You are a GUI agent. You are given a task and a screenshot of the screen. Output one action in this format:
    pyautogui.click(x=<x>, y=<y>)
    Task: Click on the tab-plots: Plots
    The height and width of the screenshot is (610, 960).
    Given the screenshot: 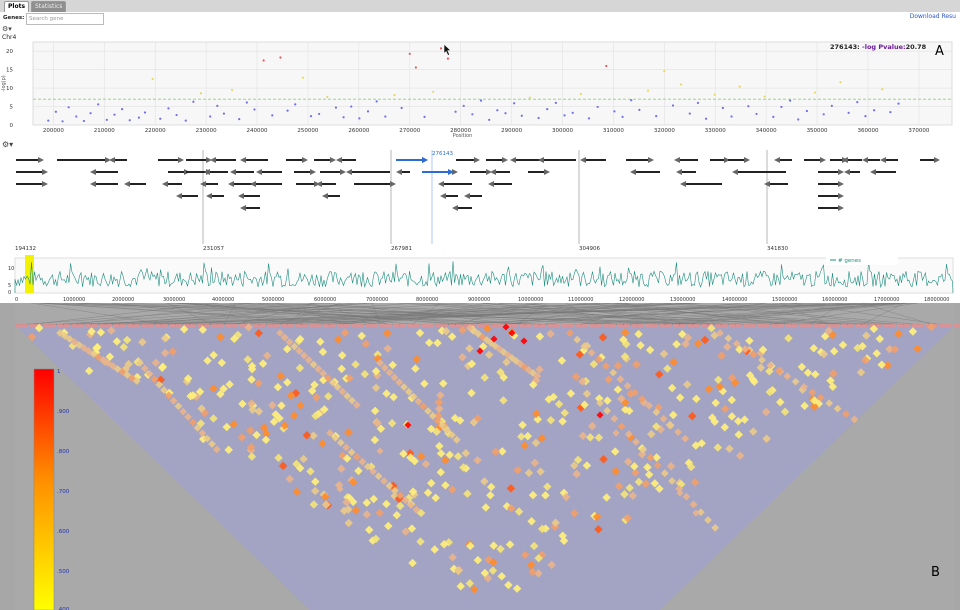 What is the action you would take?
    pyautogui.click(x=17, y=6)
    